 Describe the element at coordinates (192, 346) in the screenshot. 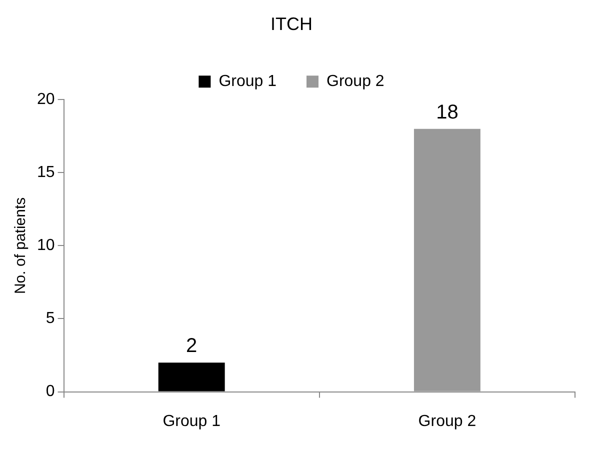

I see `data-label: 2` at that location.